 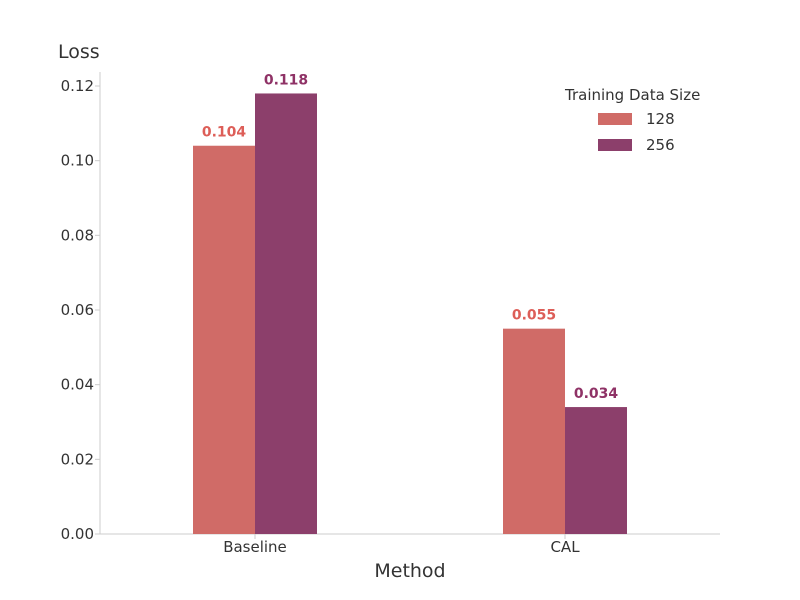 What do you see at coordinates (534, 431) in the screenshot?
I see `bar-128-cal` at bounding box center [534, 431].